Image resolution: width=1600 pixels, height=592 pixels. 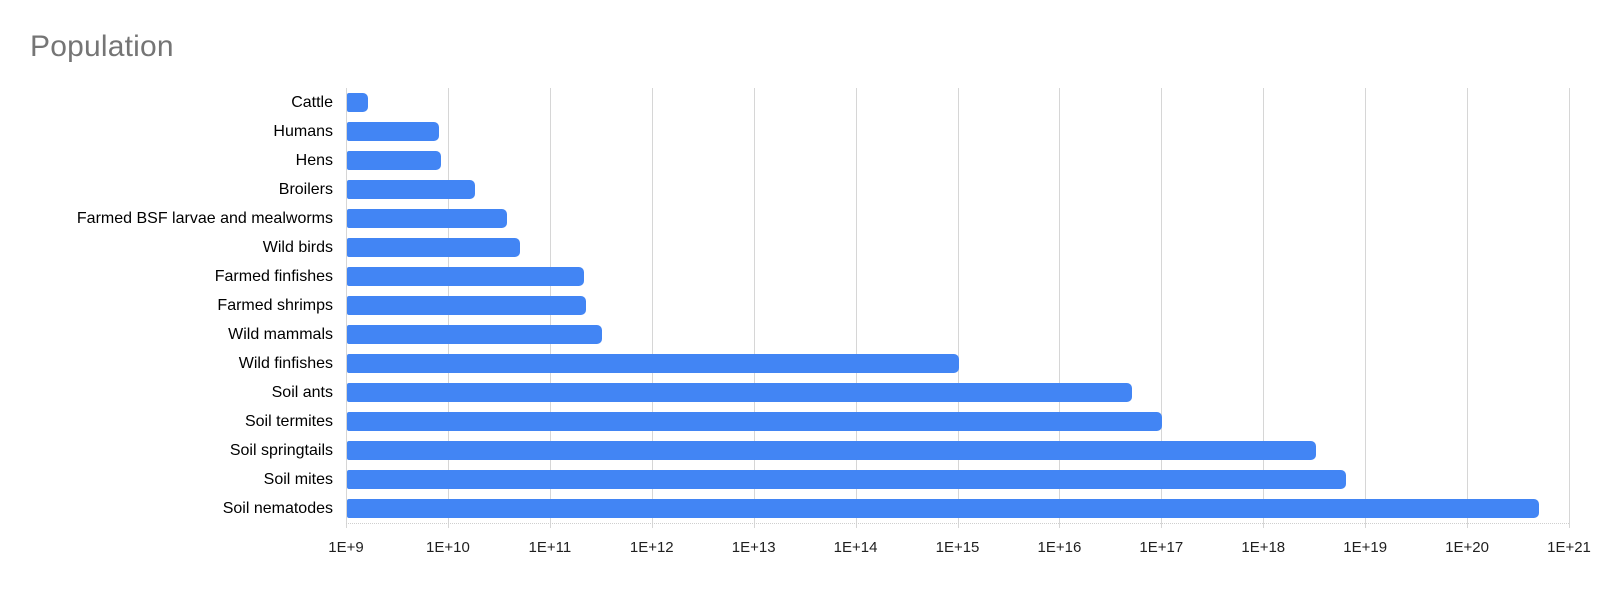 I want to click on category-label: Farmed BSF larvae and mealworms, so click(x=204, y=218).